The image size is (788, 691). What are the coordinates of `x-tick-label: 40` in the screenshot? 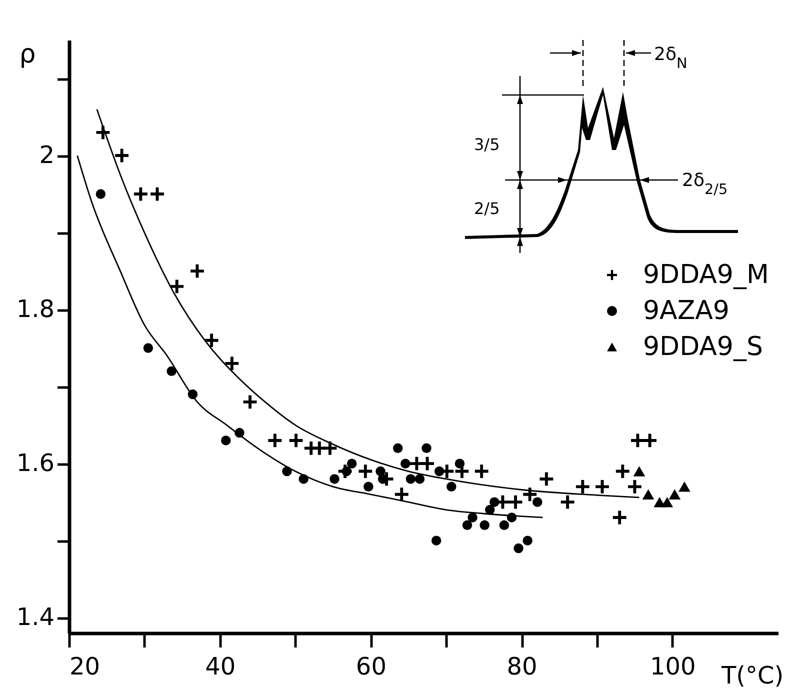 It's located at (220, 666).